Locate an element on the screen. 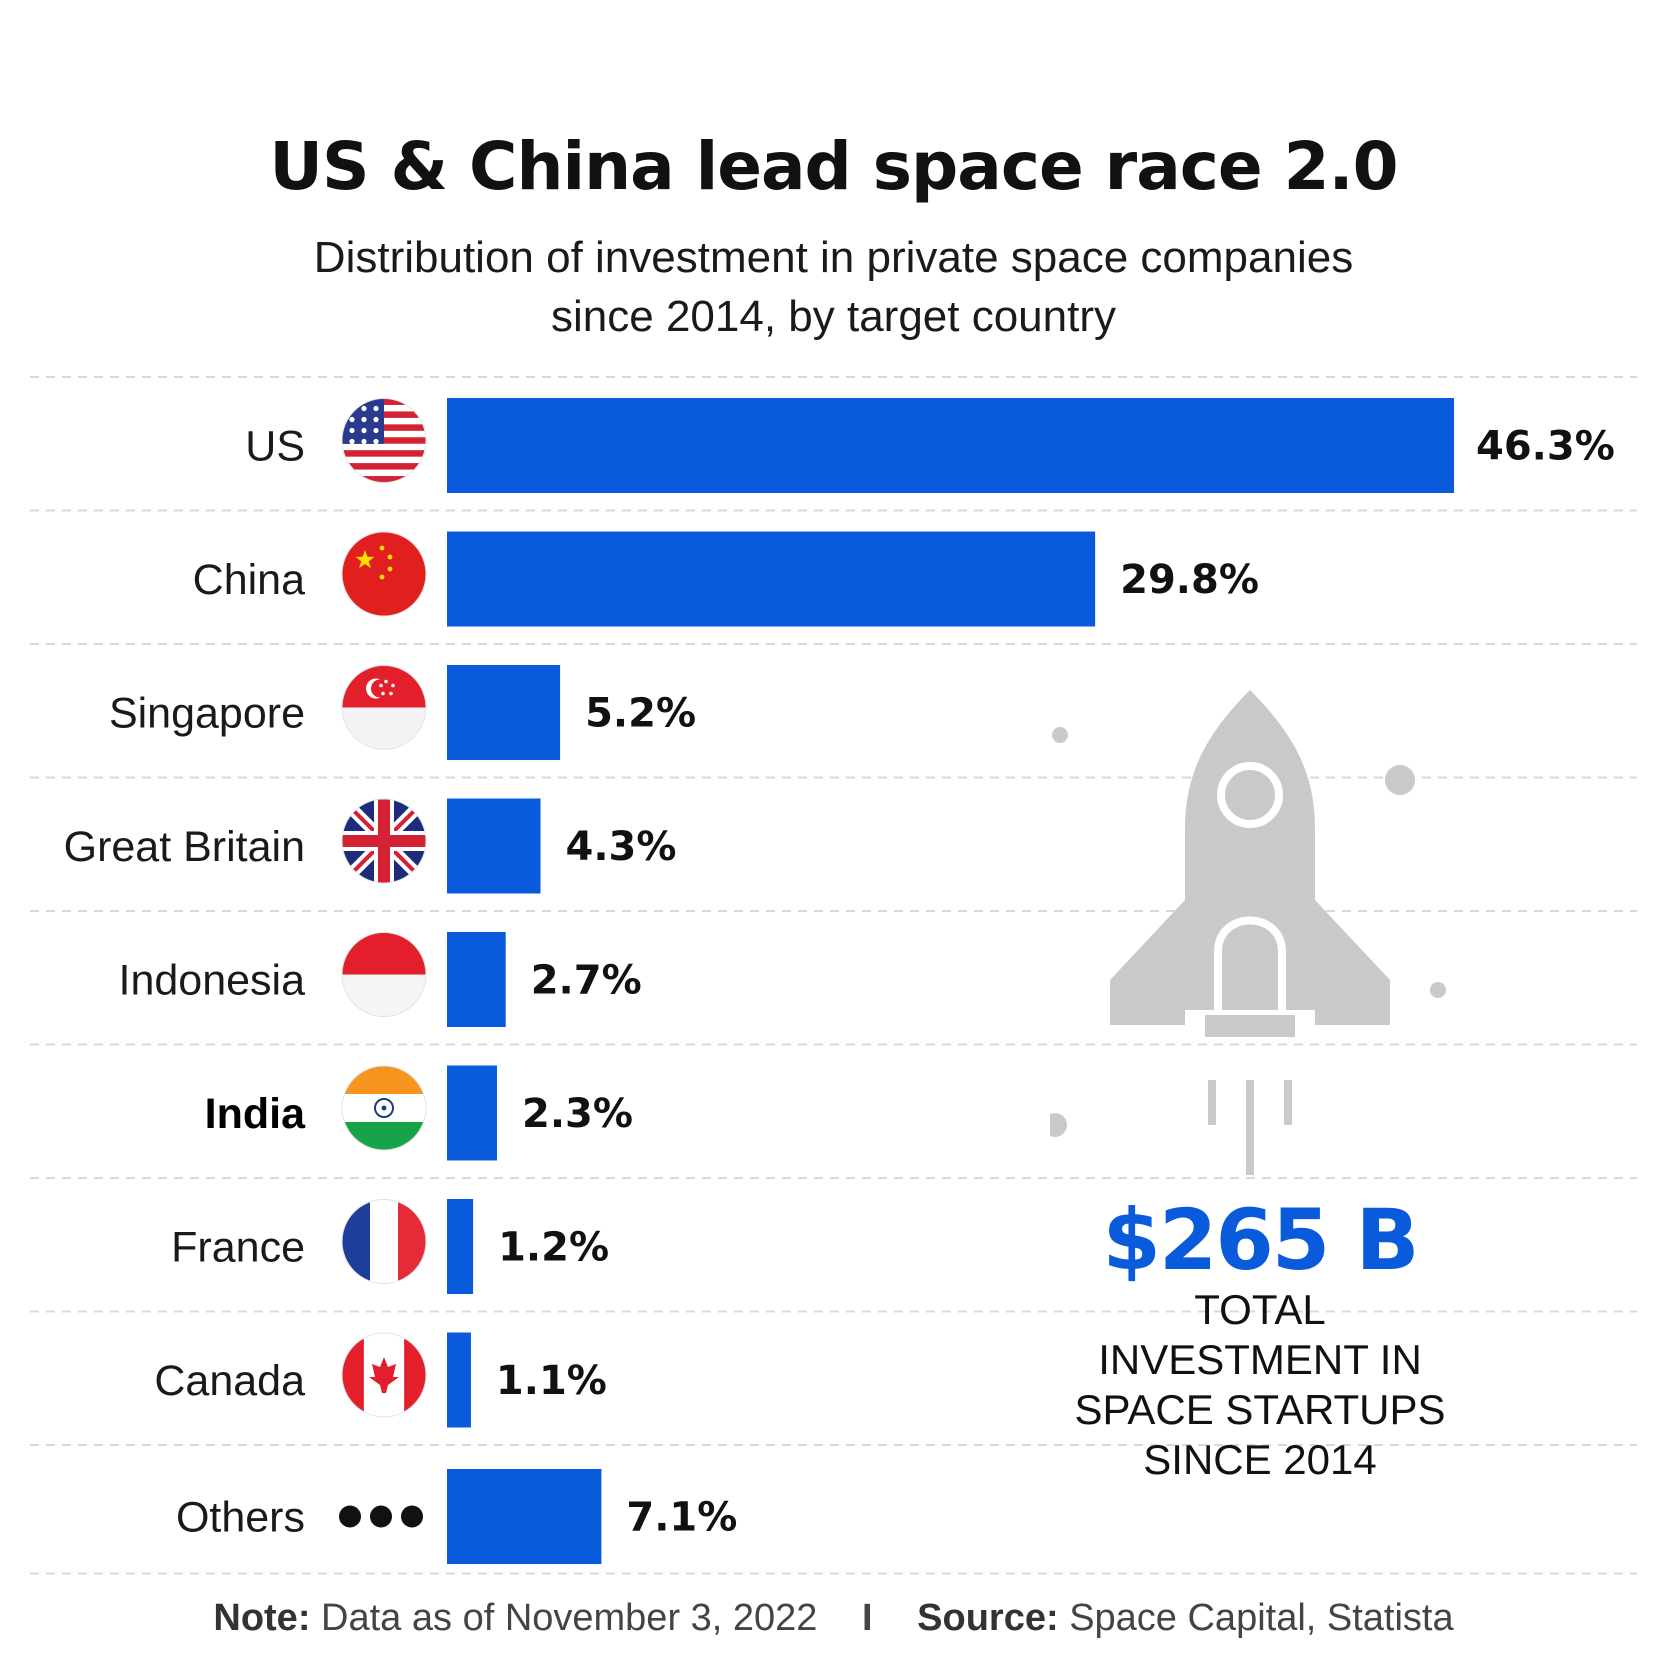 Image resolution: width=1667 pixels, height=1667 pixels. category-label: Others is located at coordinates (240, 1518).